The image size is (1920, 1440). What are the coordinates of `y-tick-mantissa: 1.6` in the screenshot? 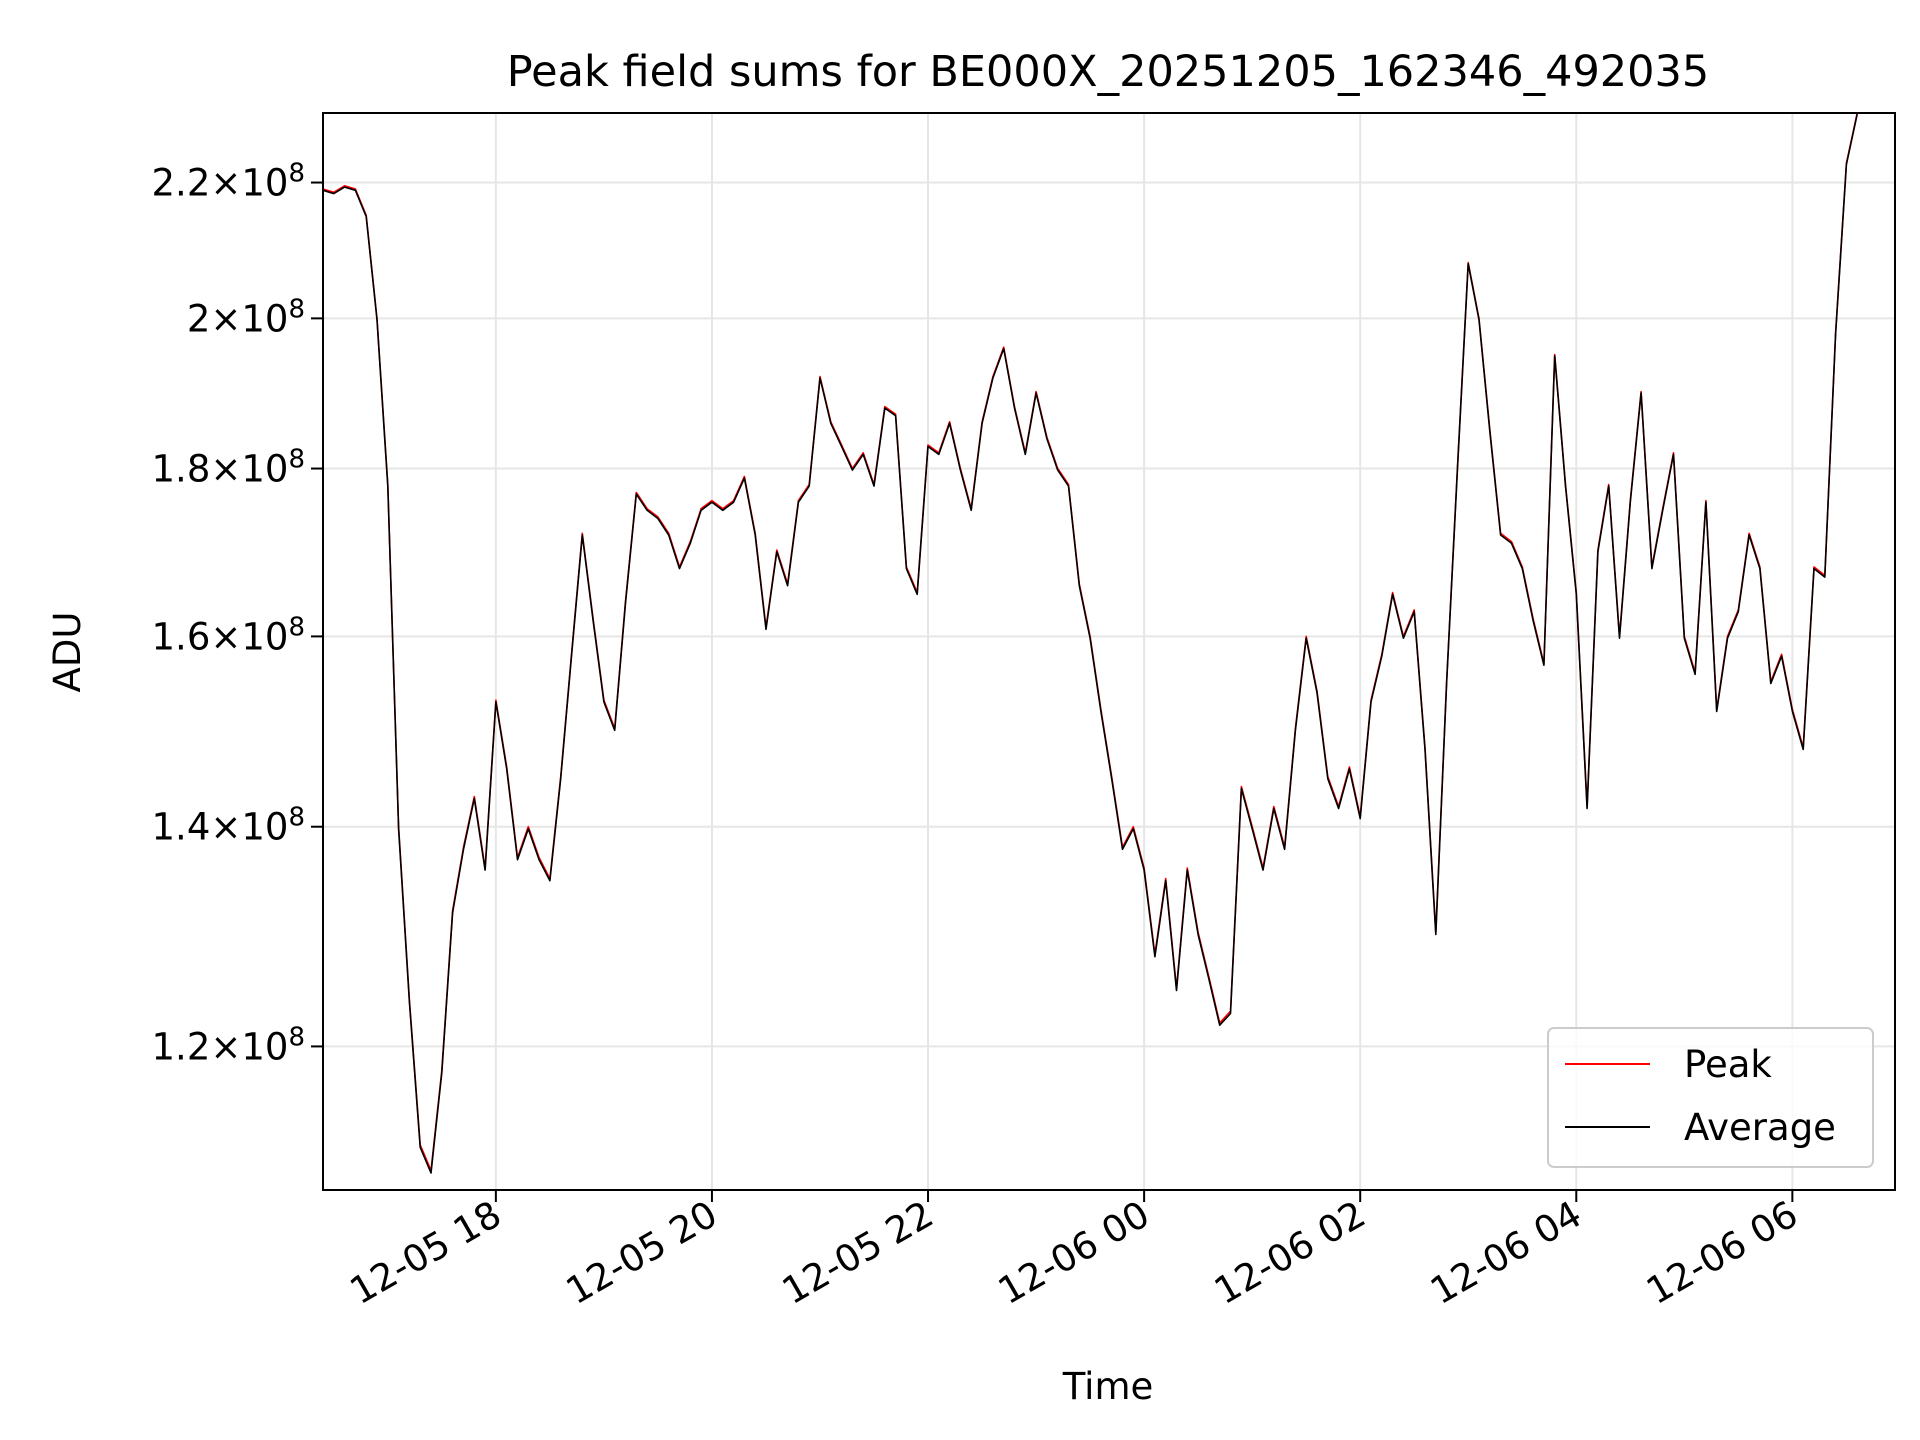 It's located at (181, 636).